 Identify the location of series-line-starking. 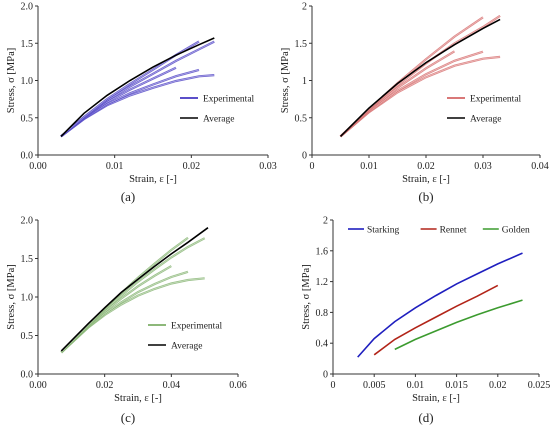
(440, 305).